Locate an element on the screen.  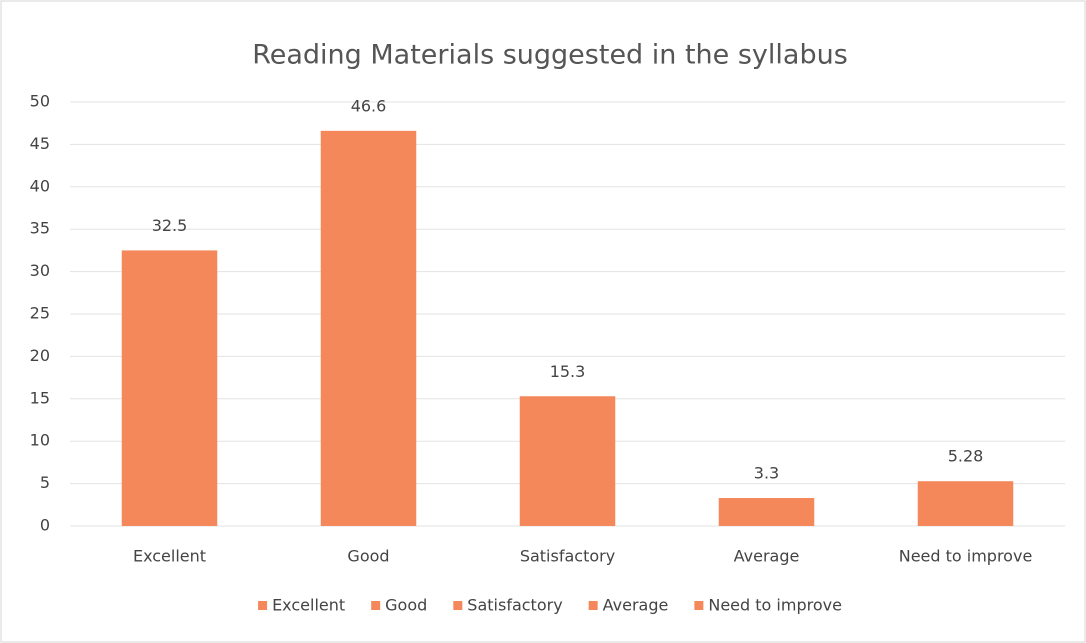
y-tick-label: 35 is located at coordinates (40, 228).